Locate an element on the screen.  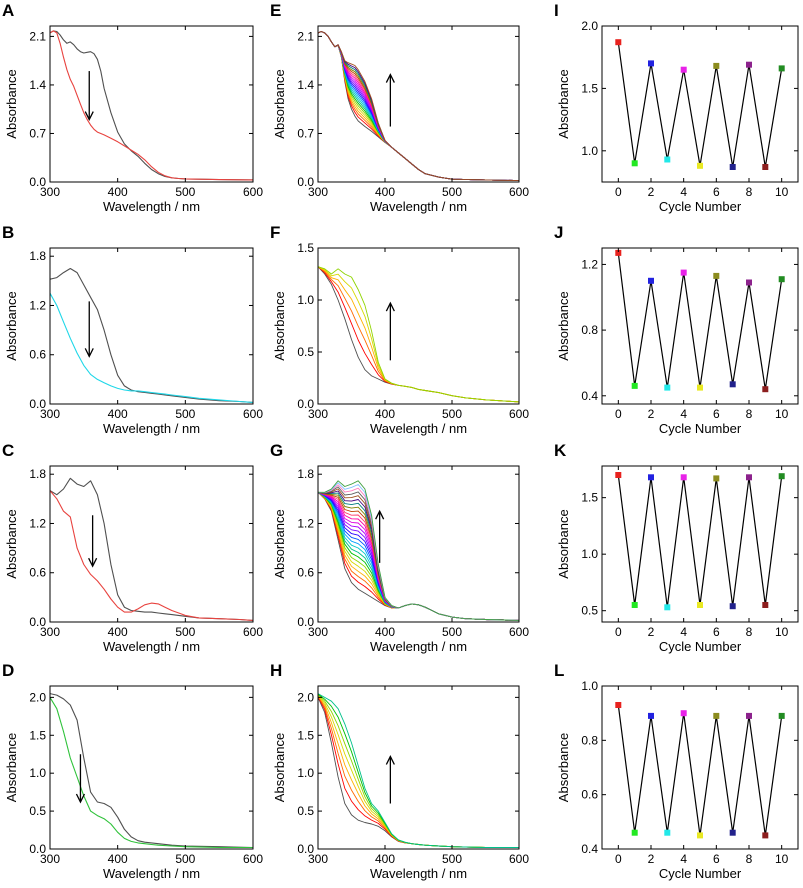
y-tick-label: 0.7 is located at coordinates (37, 133).